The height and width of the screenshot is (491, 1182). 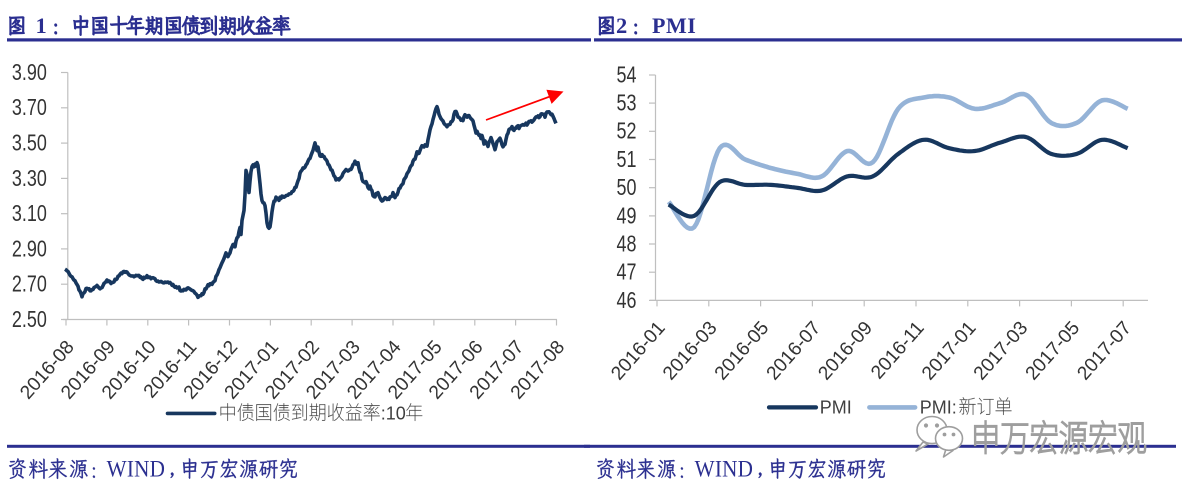 What do you see at coordinates (938, 408) in the screenshot?
I see `svg-text: PMI:` at bounding box center [938, 408].